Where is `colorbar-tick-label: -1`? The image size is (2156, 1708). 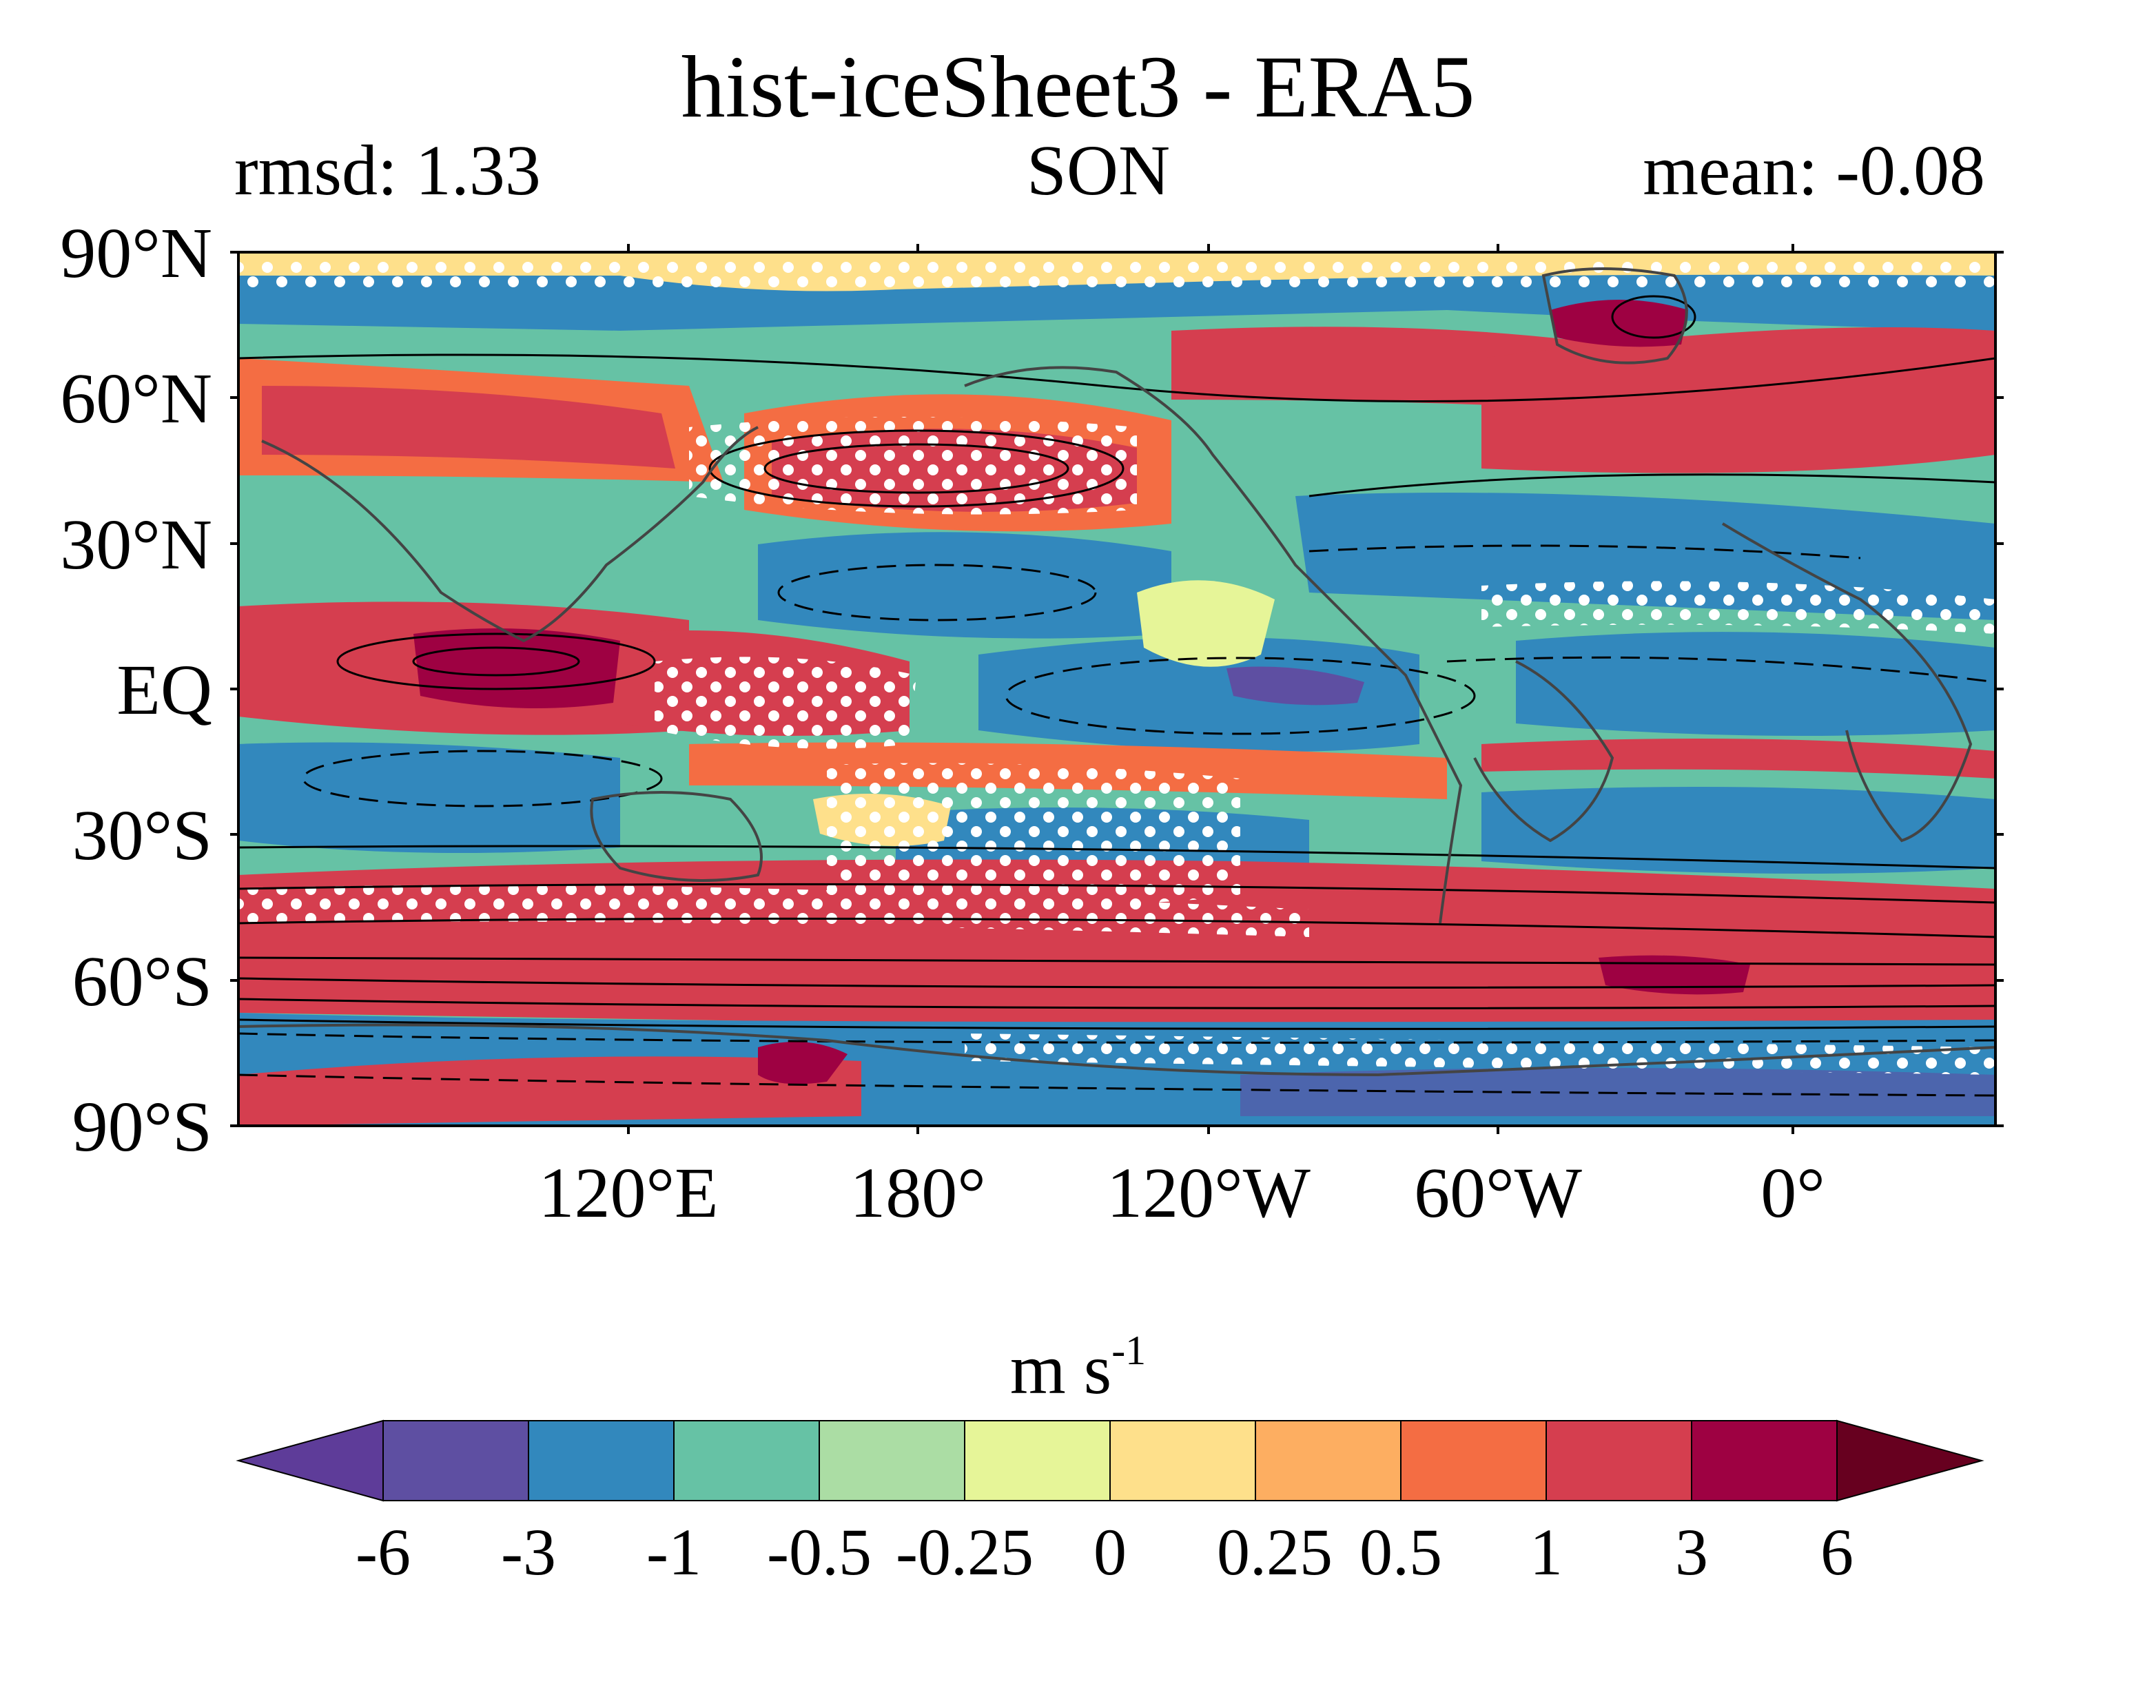 colorbar-tick-label: -1 is located at coordinates (673, 1552).